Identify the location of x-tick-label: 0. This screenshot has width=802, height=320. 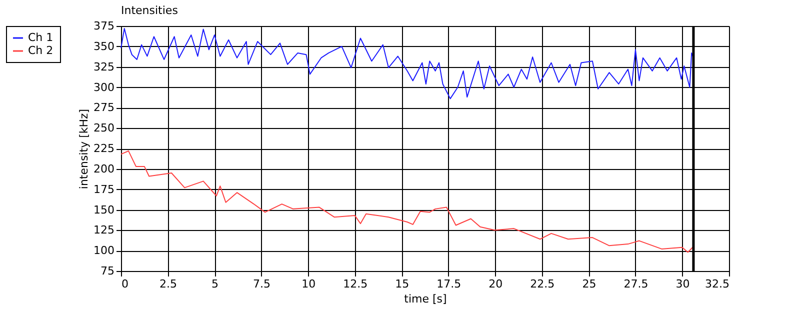
(125, 284).